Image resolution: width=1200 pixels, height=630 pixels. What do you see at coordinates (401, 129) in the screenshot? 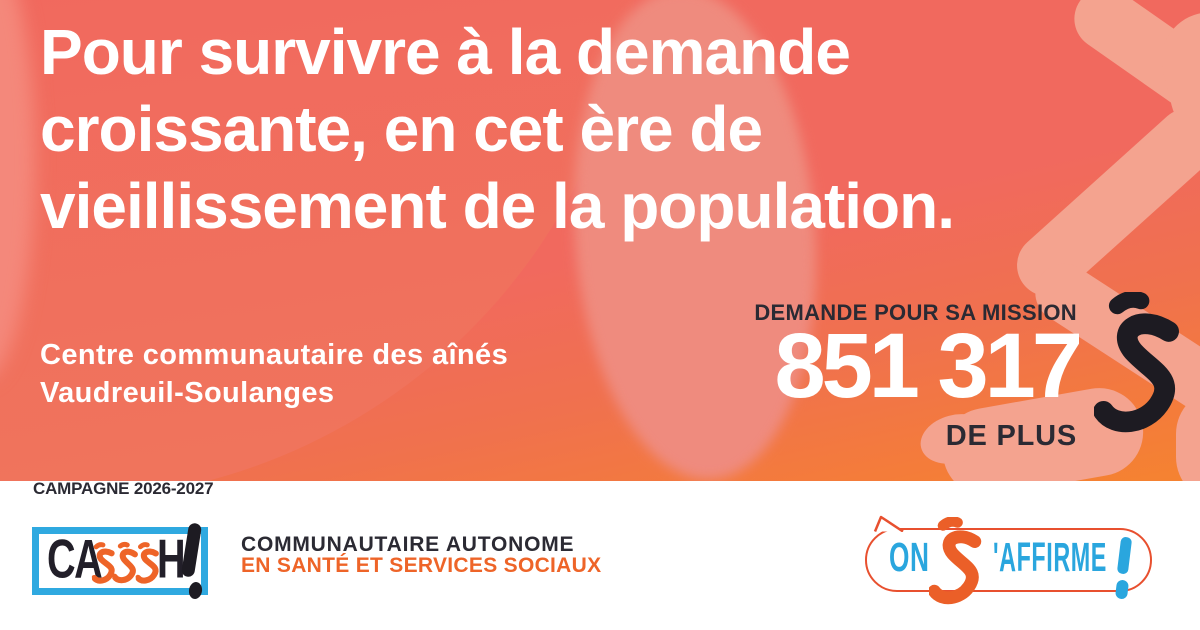
I see `headline-line-2: croissante, en cet ère de` at bounding box center [401, 129].